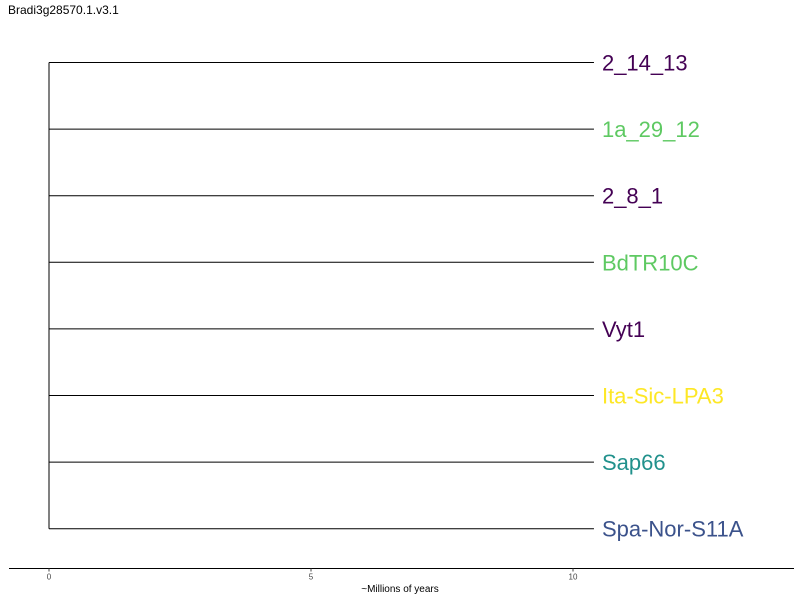 The height and width of the screenshot is (600, 800). What do you see at coordinates (311, 577) in the screenshot?
I see `axis-tick-label: 5` at bounding box center [311, 577].